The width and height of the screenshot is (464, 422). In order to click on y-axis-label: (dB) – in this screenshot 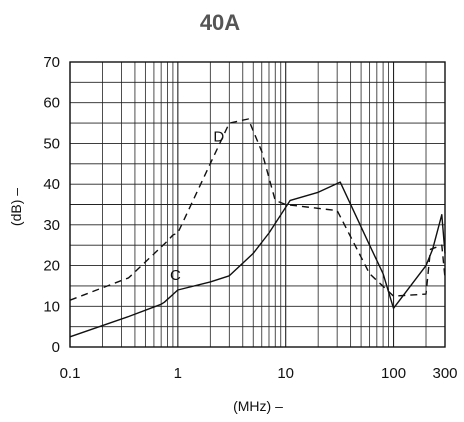, I will do `click(16, 207)`.